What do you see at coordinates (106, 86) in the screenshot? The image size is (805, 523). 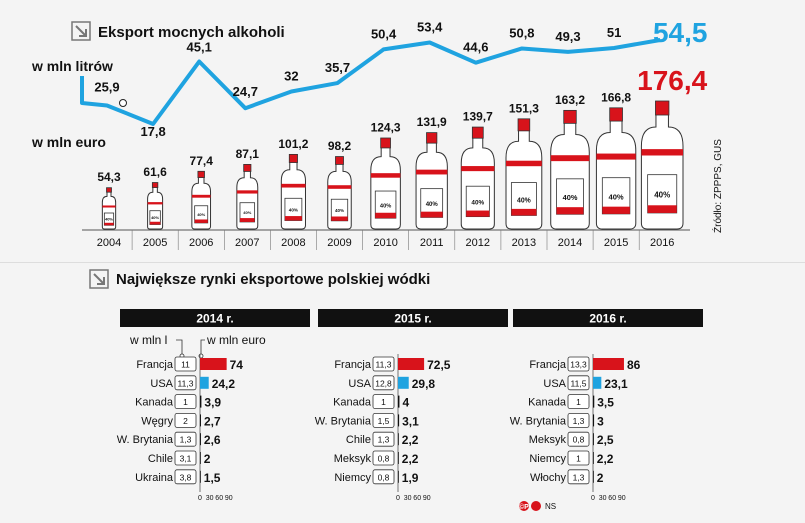 I see `liters-value-label: 25,9` at bounding box center [106, 86].